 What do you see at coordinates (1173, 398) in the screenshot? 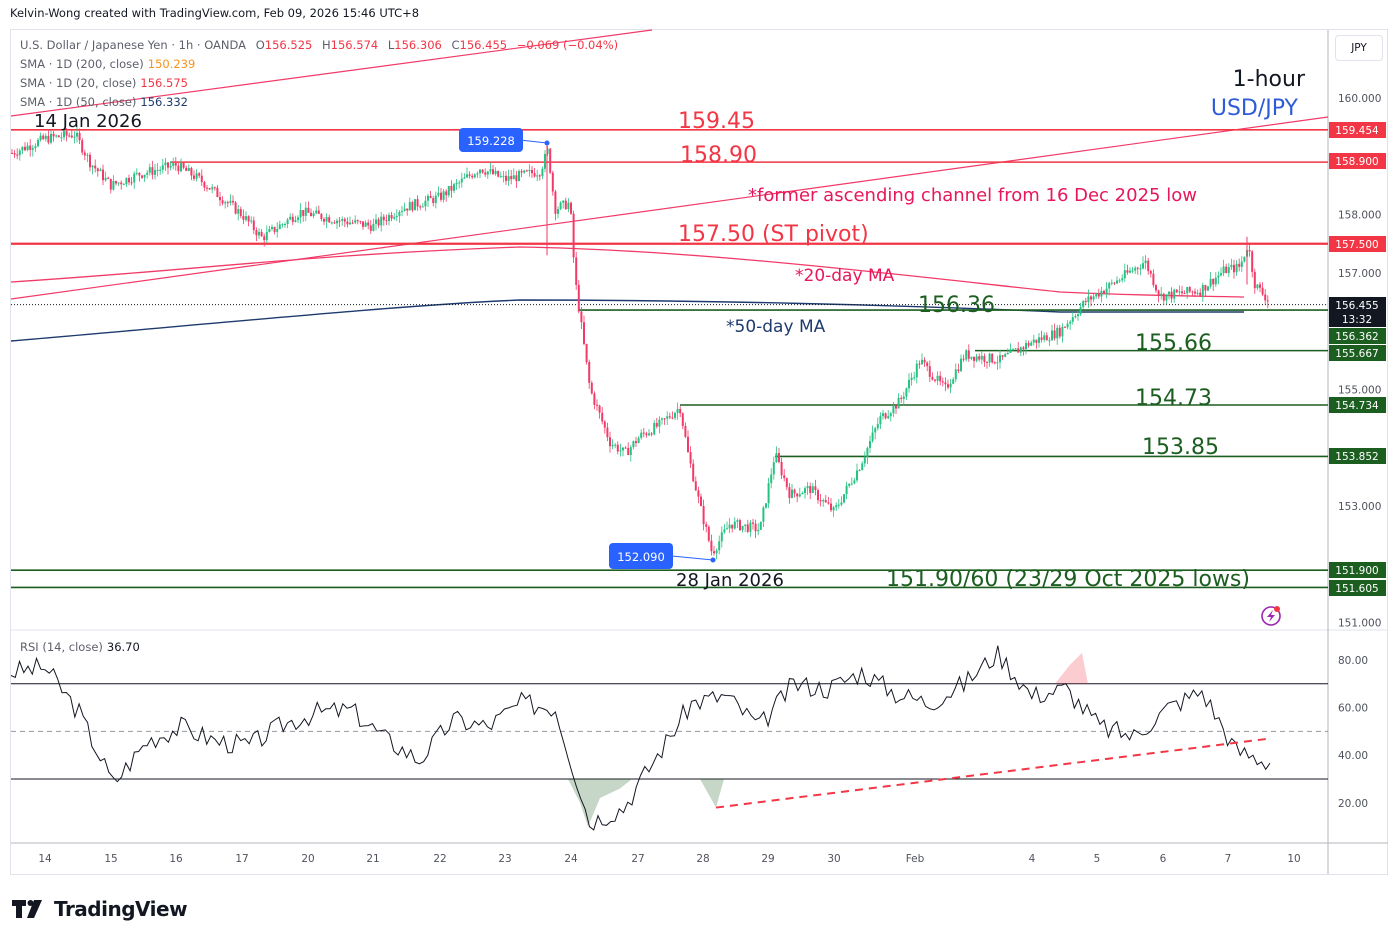
I see `level-label-15473: 154.73` at bounding box center [1173, 398].